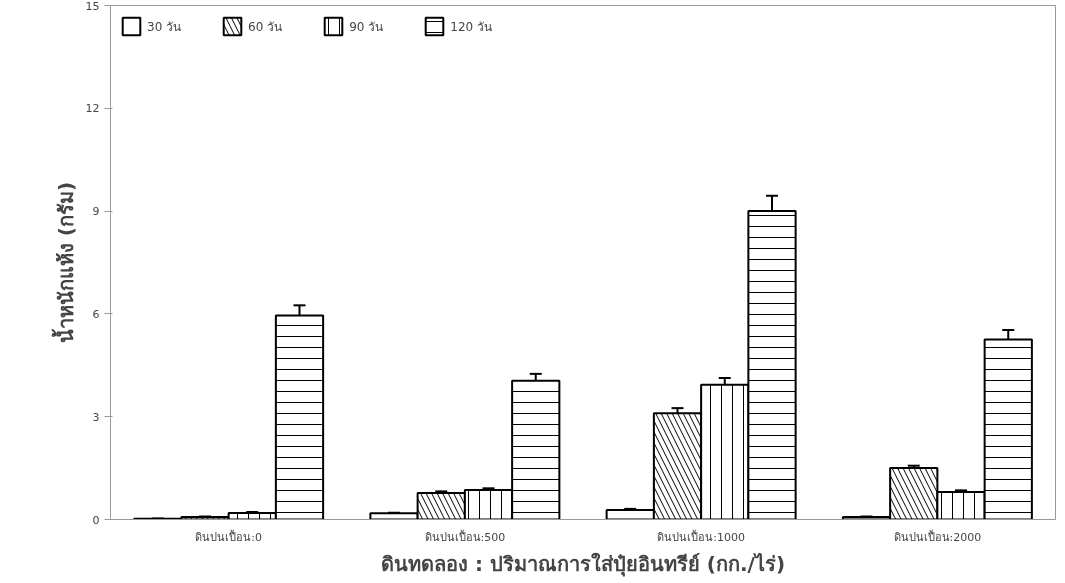 This screenshot has height=583, width=1065. I want to click on y-tick-label: 15, so click(92, 6).